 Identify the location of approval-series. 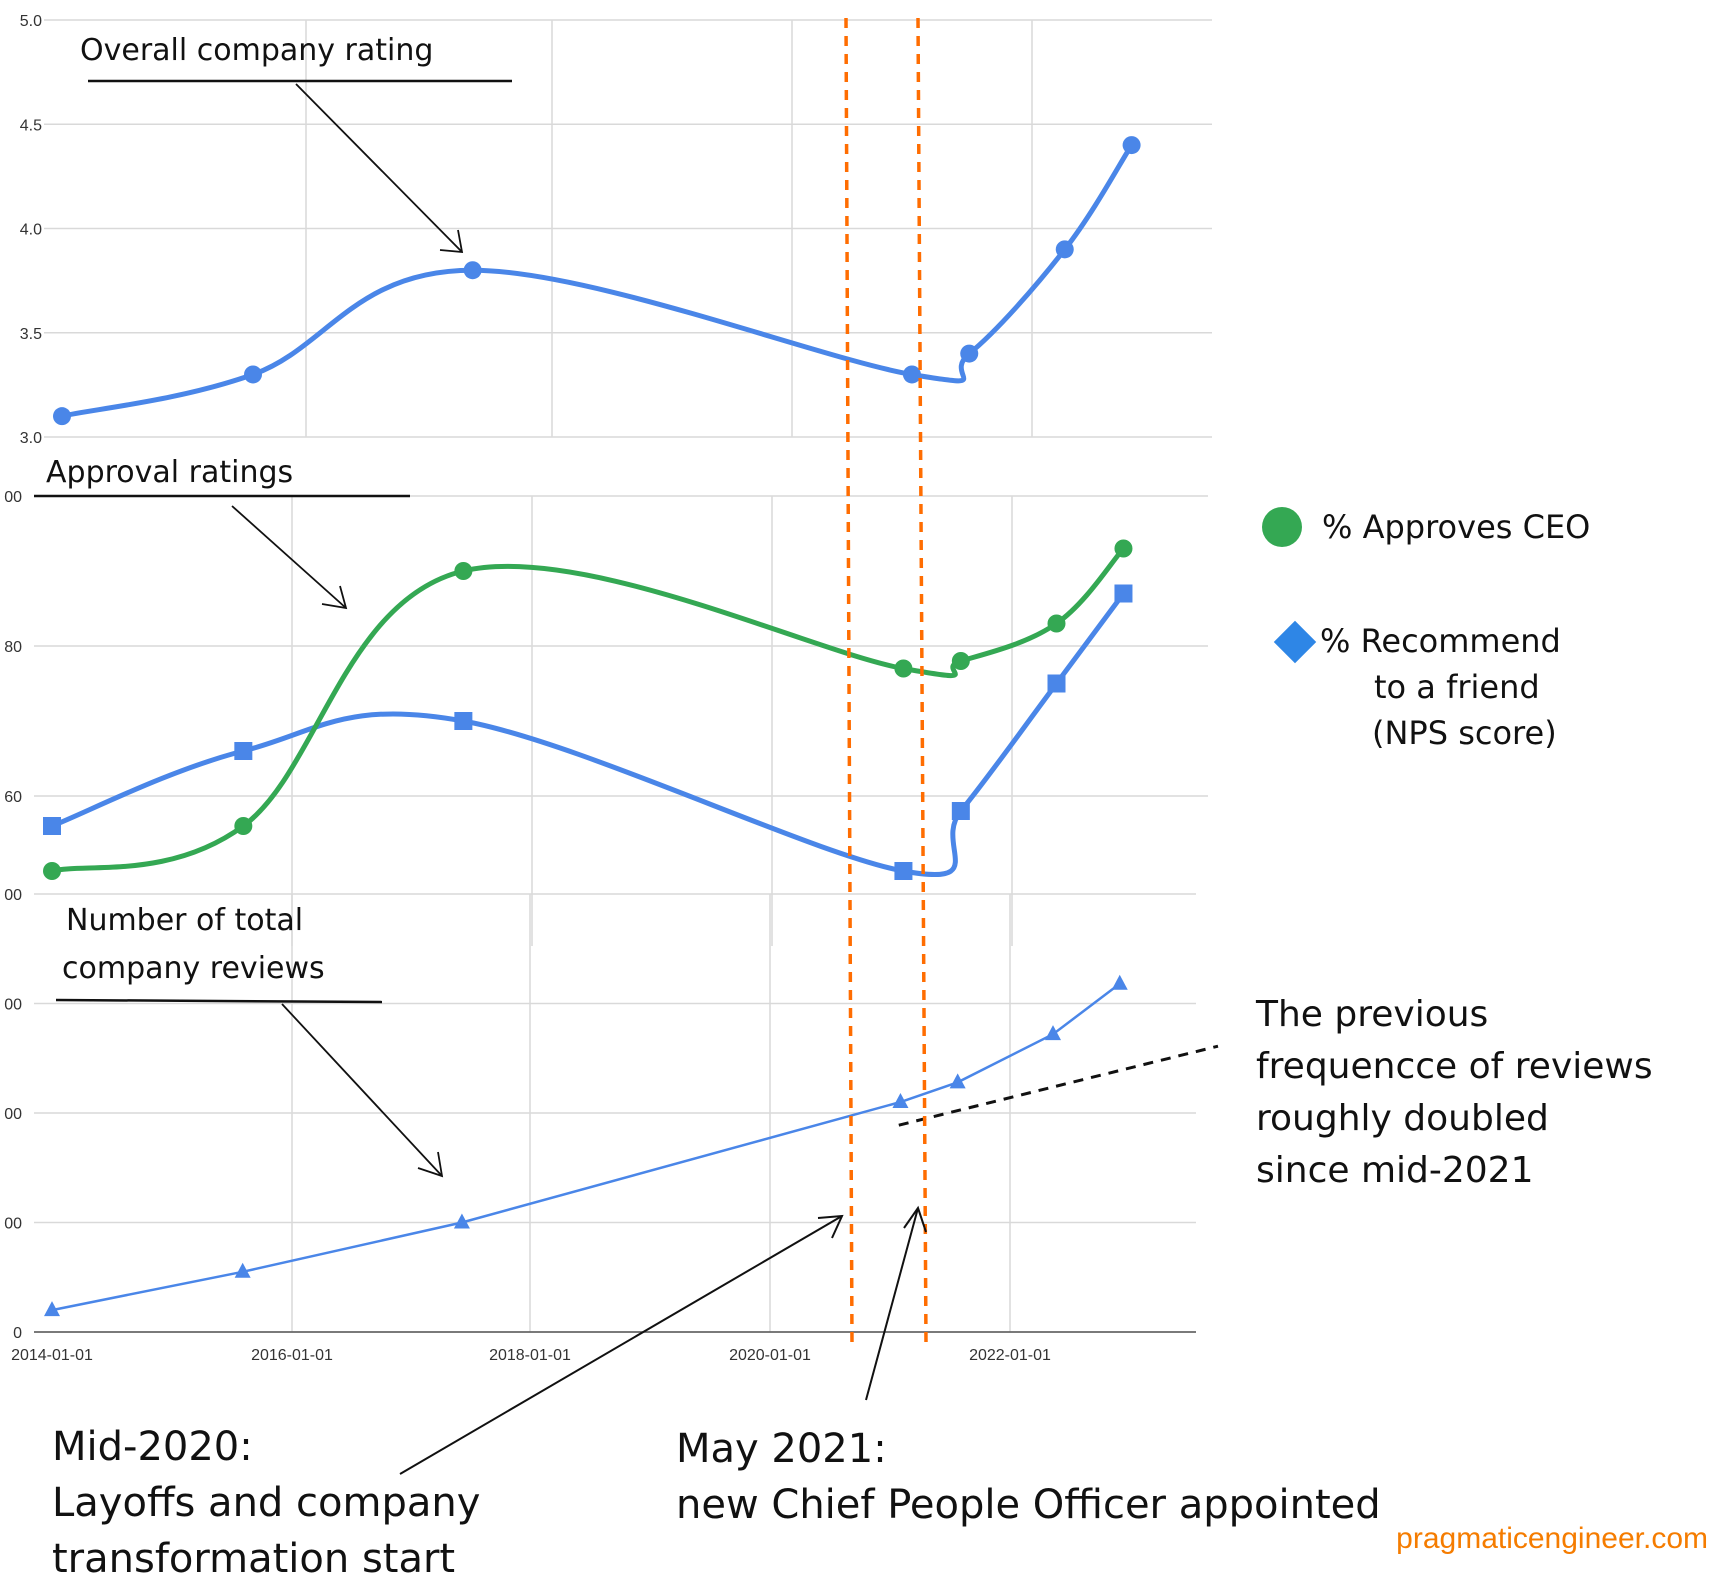
(588, 709).